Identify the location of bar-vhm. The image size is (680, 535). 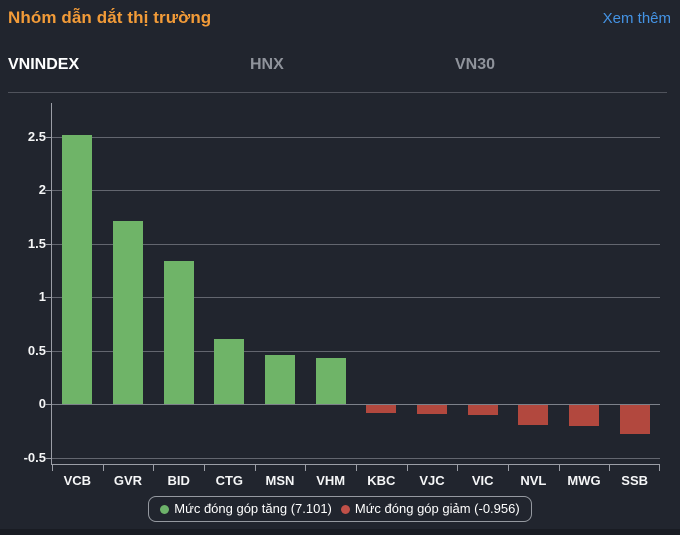
(330, 380).